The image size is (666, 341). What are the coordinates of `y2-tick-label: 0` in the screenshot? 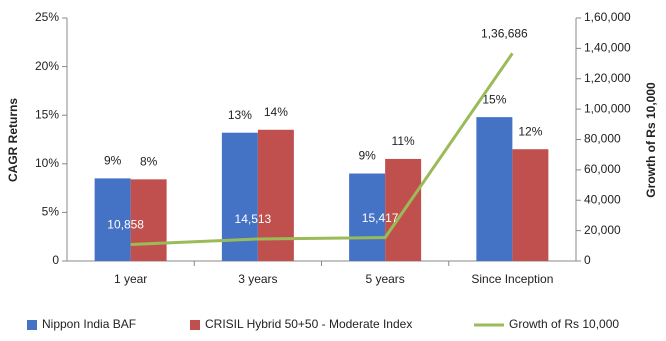 It's located at (587, 260).